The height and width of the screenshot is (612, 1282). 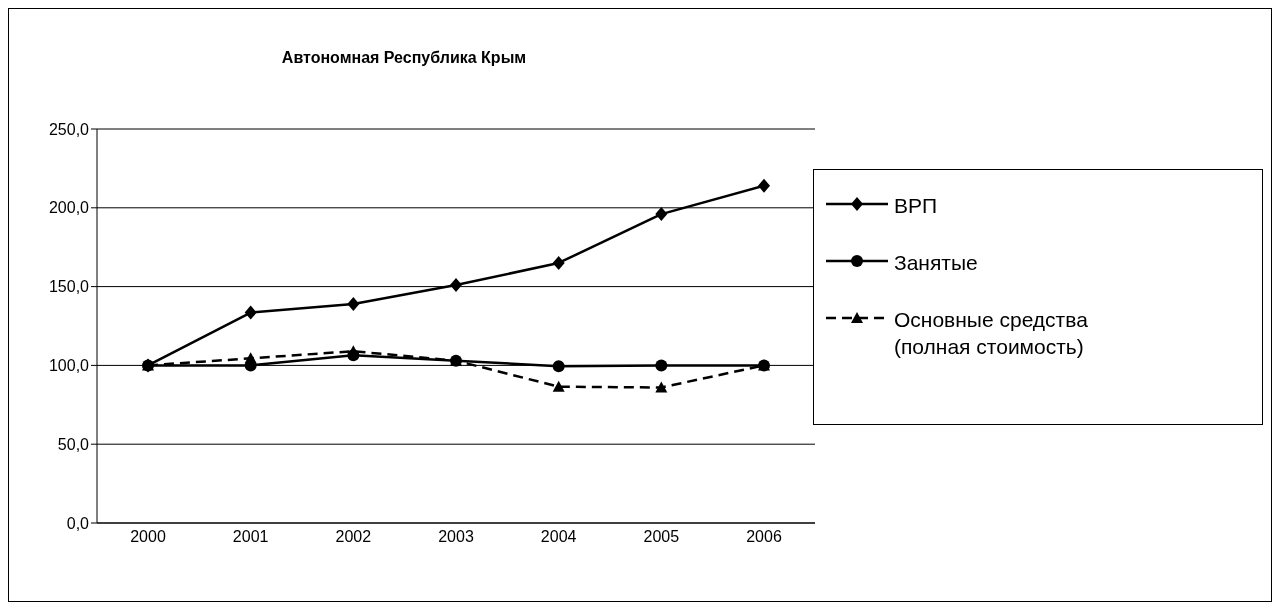 I want to click on legend-label: ВРП, so click(x=916, y=206).